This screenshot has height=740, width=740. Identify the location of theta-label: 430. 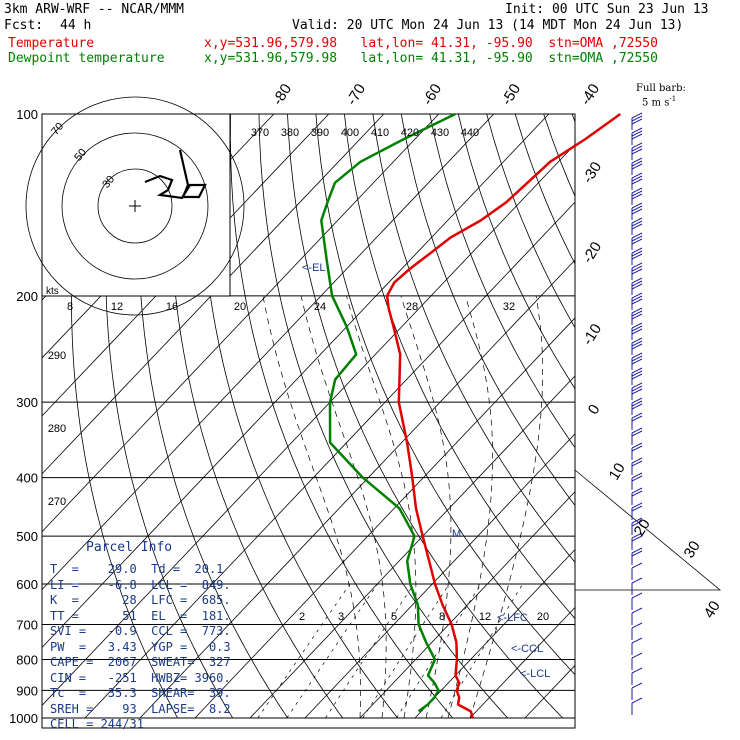
(440, 133).